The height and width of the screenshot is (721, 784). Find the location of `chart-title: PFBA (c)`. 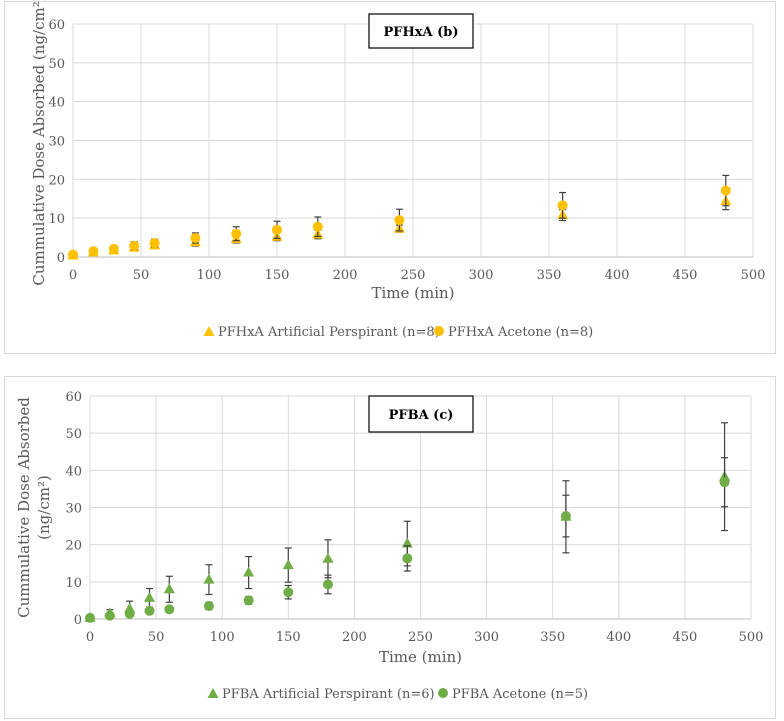

chart-title: PFBA (c) is located at coordinates (421, 415).